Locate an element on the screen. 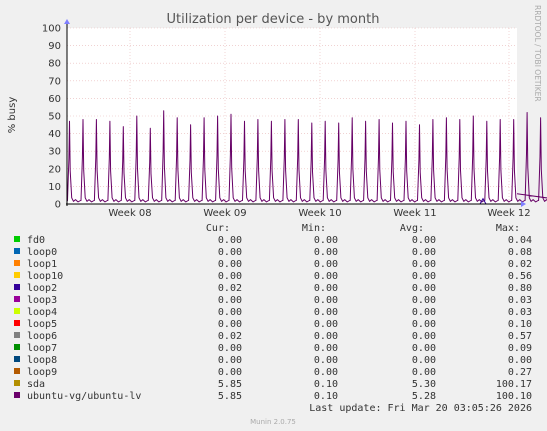 The image size is (547, 431). x-tick-label: Week 08 is located at coordinates (129, 213).